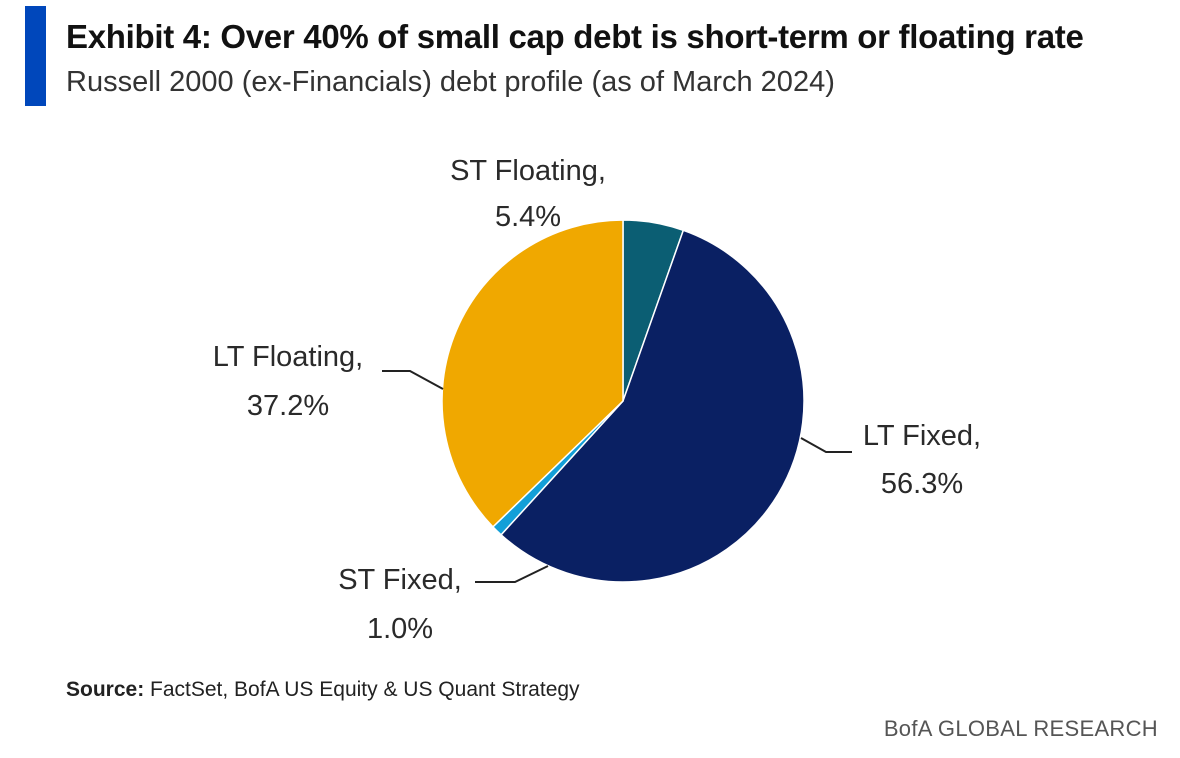 Image resolution: width=1180 pixels, height=758 pixels. I want to click on slice-value-st-fixed: 1.0%, so click(400, 629).